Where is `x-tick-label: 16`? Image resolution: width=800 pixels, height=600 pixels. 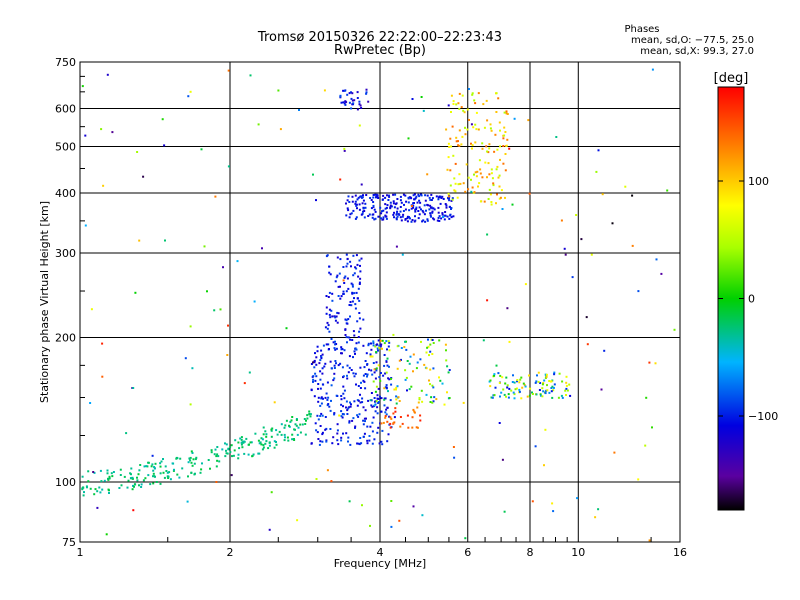
x-tick-label: 16 is located at coordinates (680, 552).